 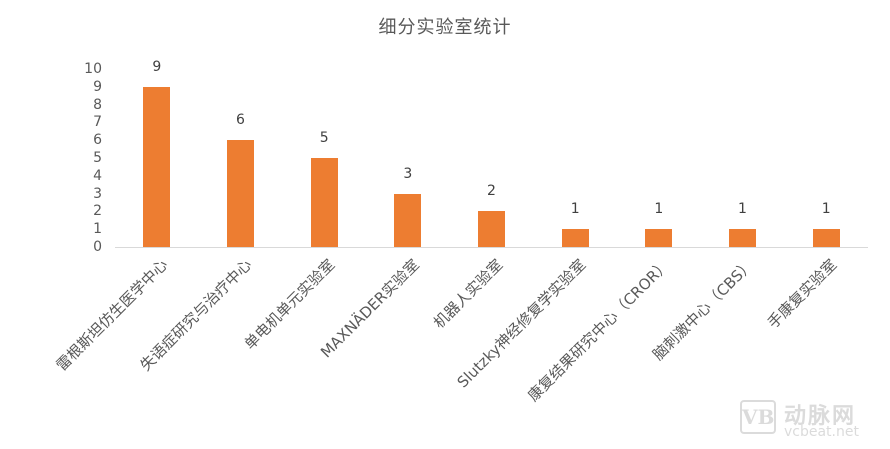 I want to click on x-axis-line, so click(x=491, y=247).